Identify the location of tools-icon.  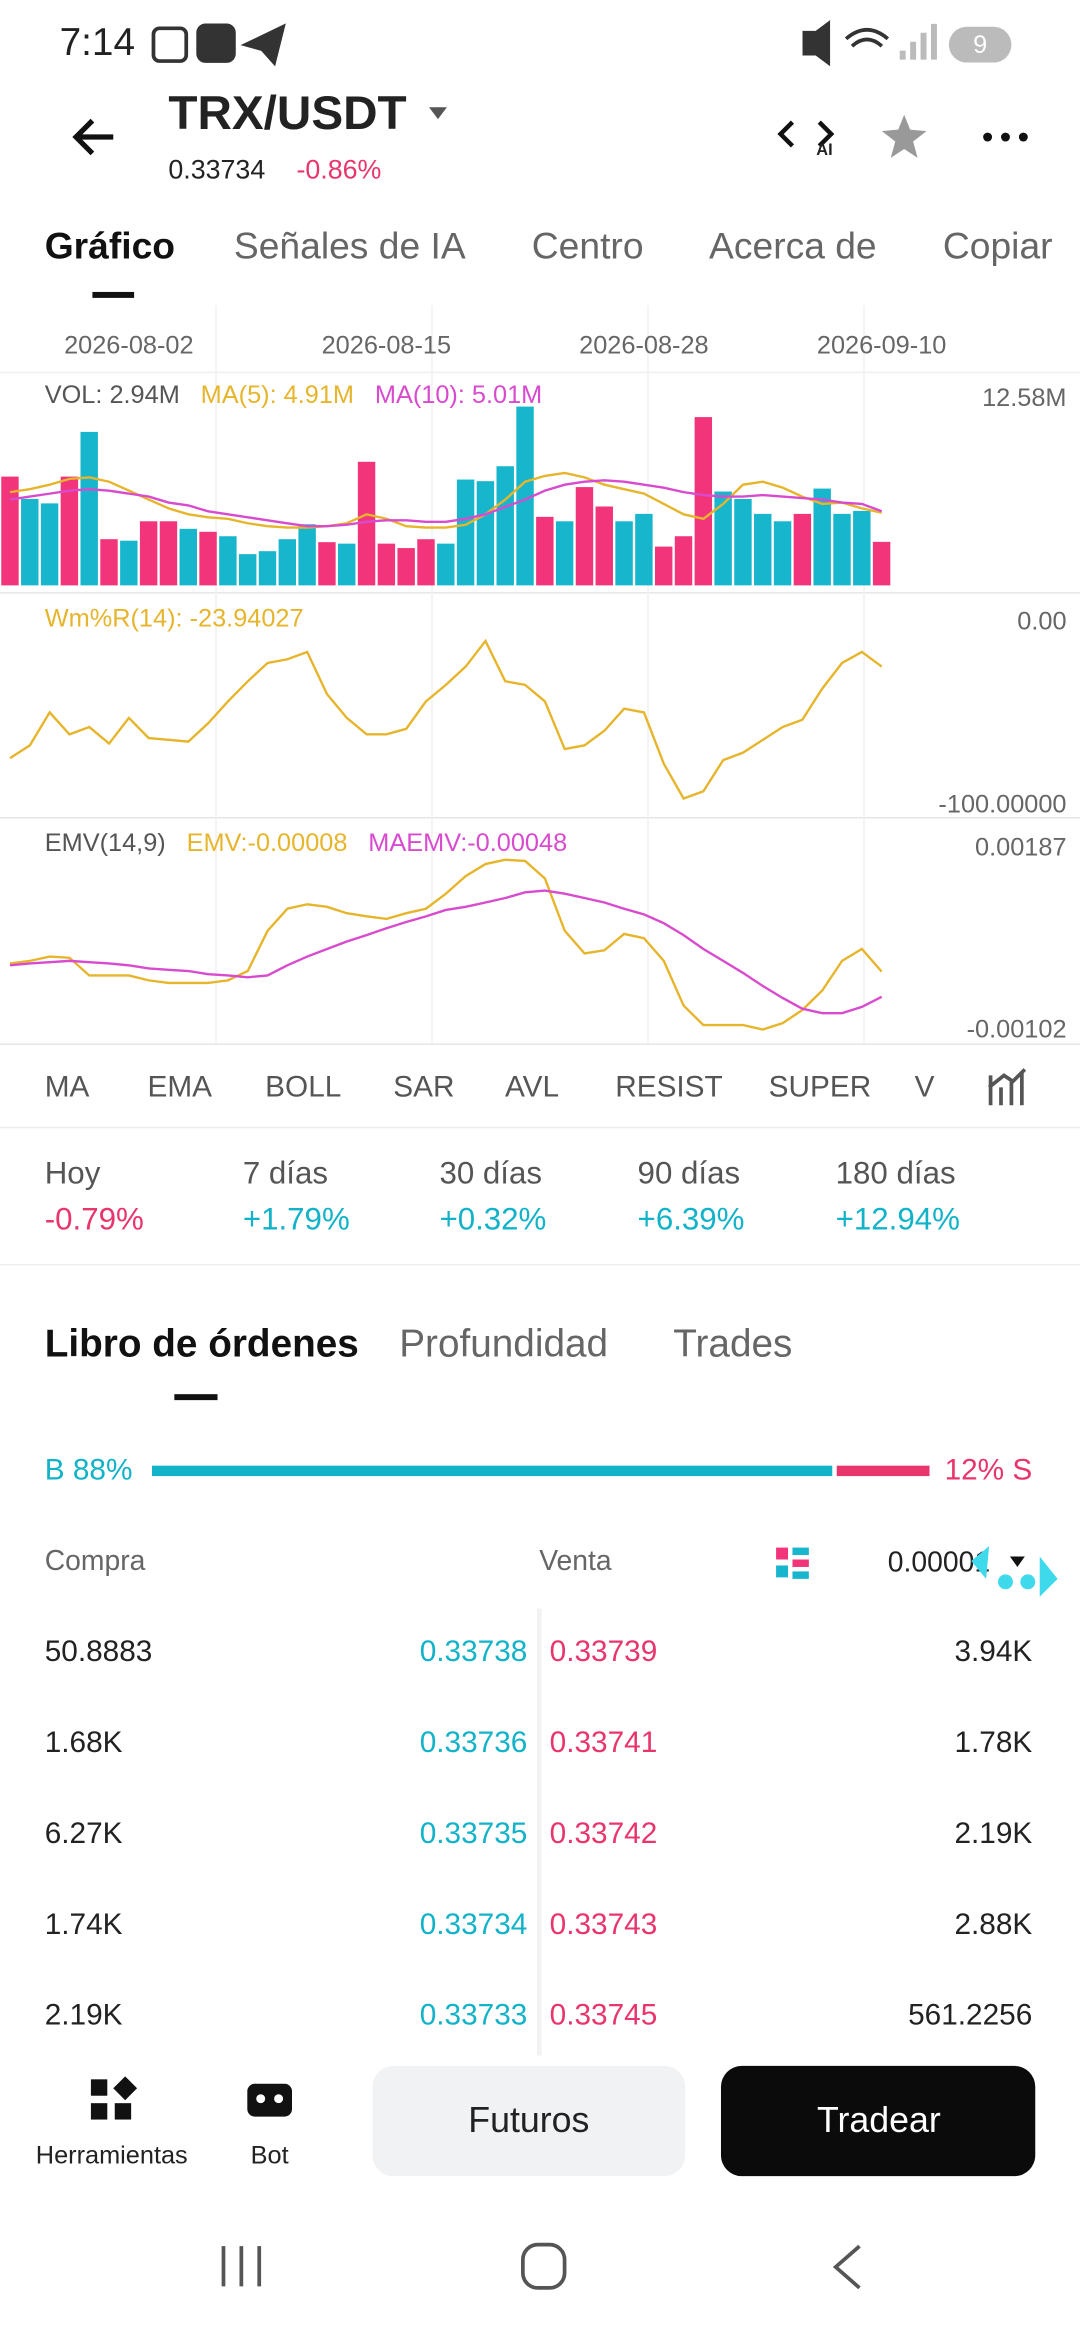
(114, 2098).